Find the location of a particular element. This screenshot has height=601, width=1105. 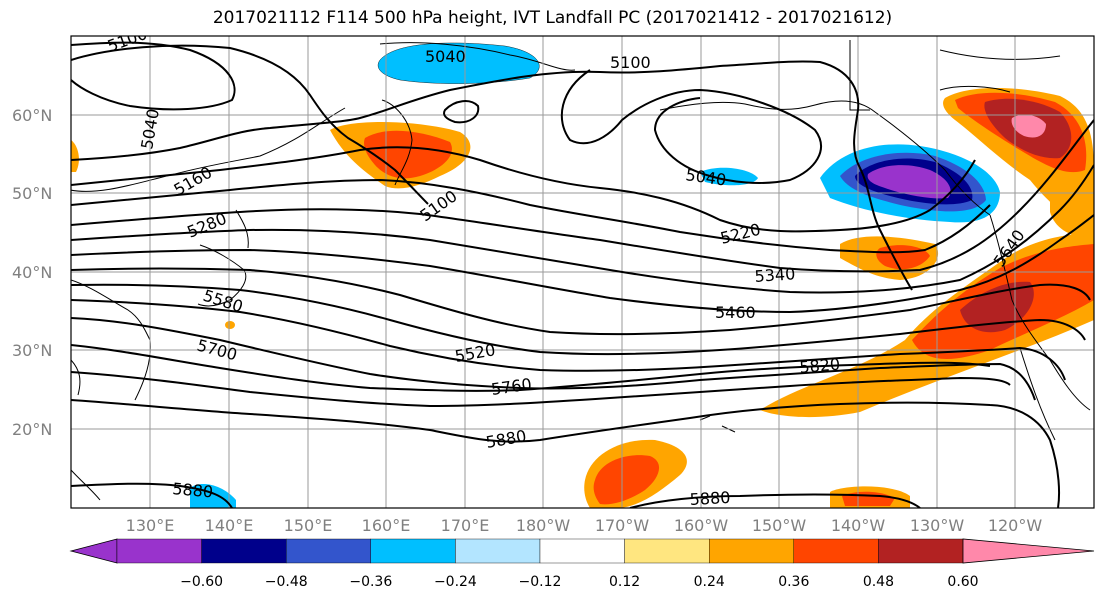

colorbar-tick-label: −0.48 is located at coordinates (286, 582).